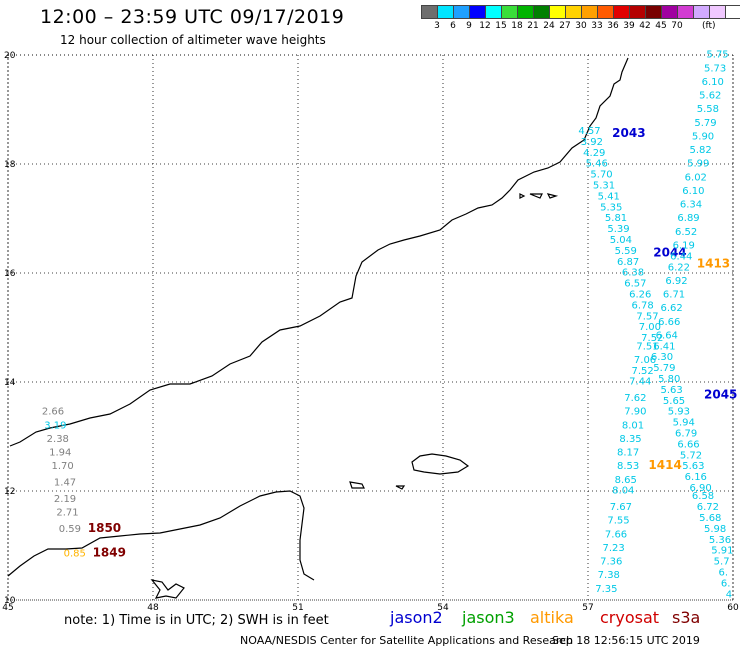 The width and height of the screenshot is (740, 650). I want to click on wave-height-label: 5.81, so click(616, 218).